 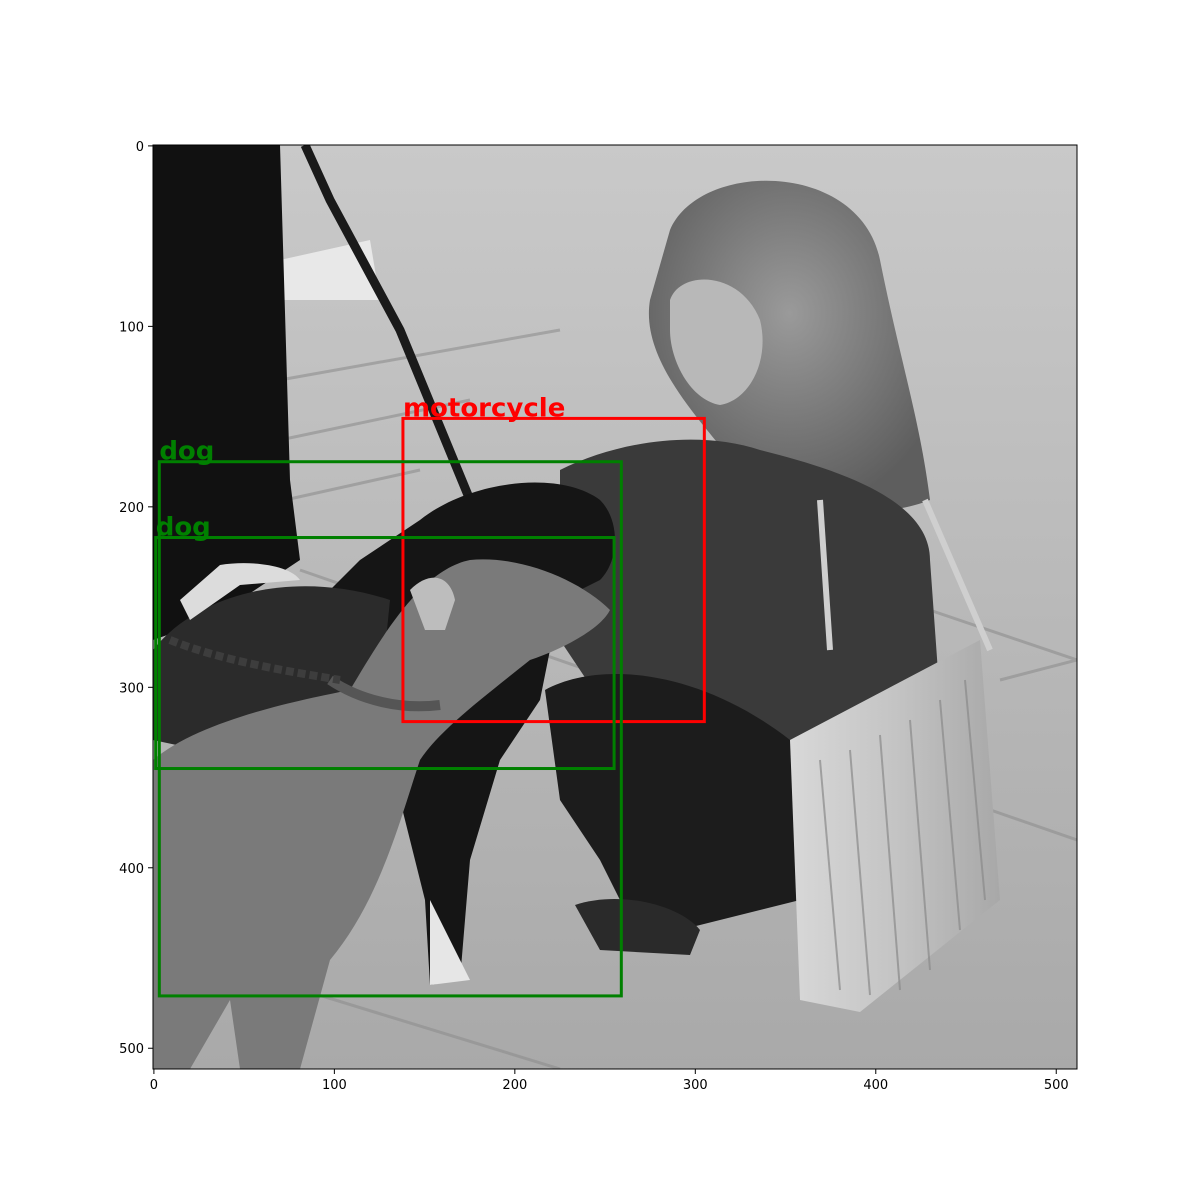 I want to click on y-tick-label: 500, so click(x=131, y=1049).